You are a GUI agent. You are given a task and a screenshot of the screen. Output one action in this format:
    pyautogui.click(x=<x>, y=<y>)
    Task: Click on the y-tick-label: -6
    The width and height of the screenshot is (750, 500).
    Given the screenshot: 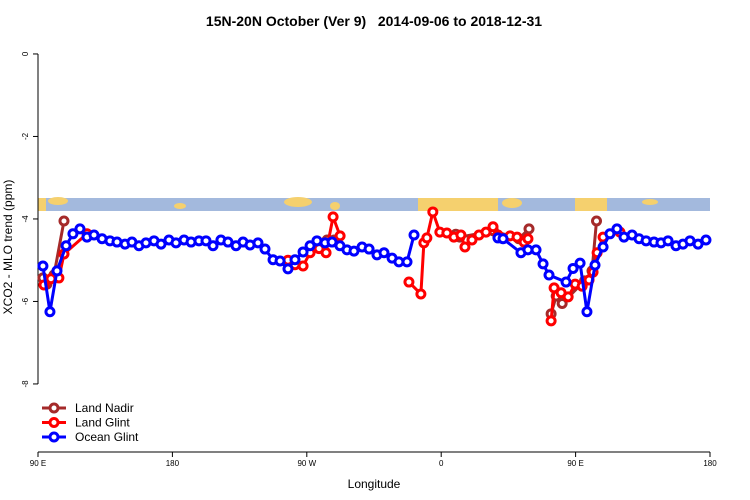 What is the action you would take?
    pyautogui.click(x=25, y=301)
    